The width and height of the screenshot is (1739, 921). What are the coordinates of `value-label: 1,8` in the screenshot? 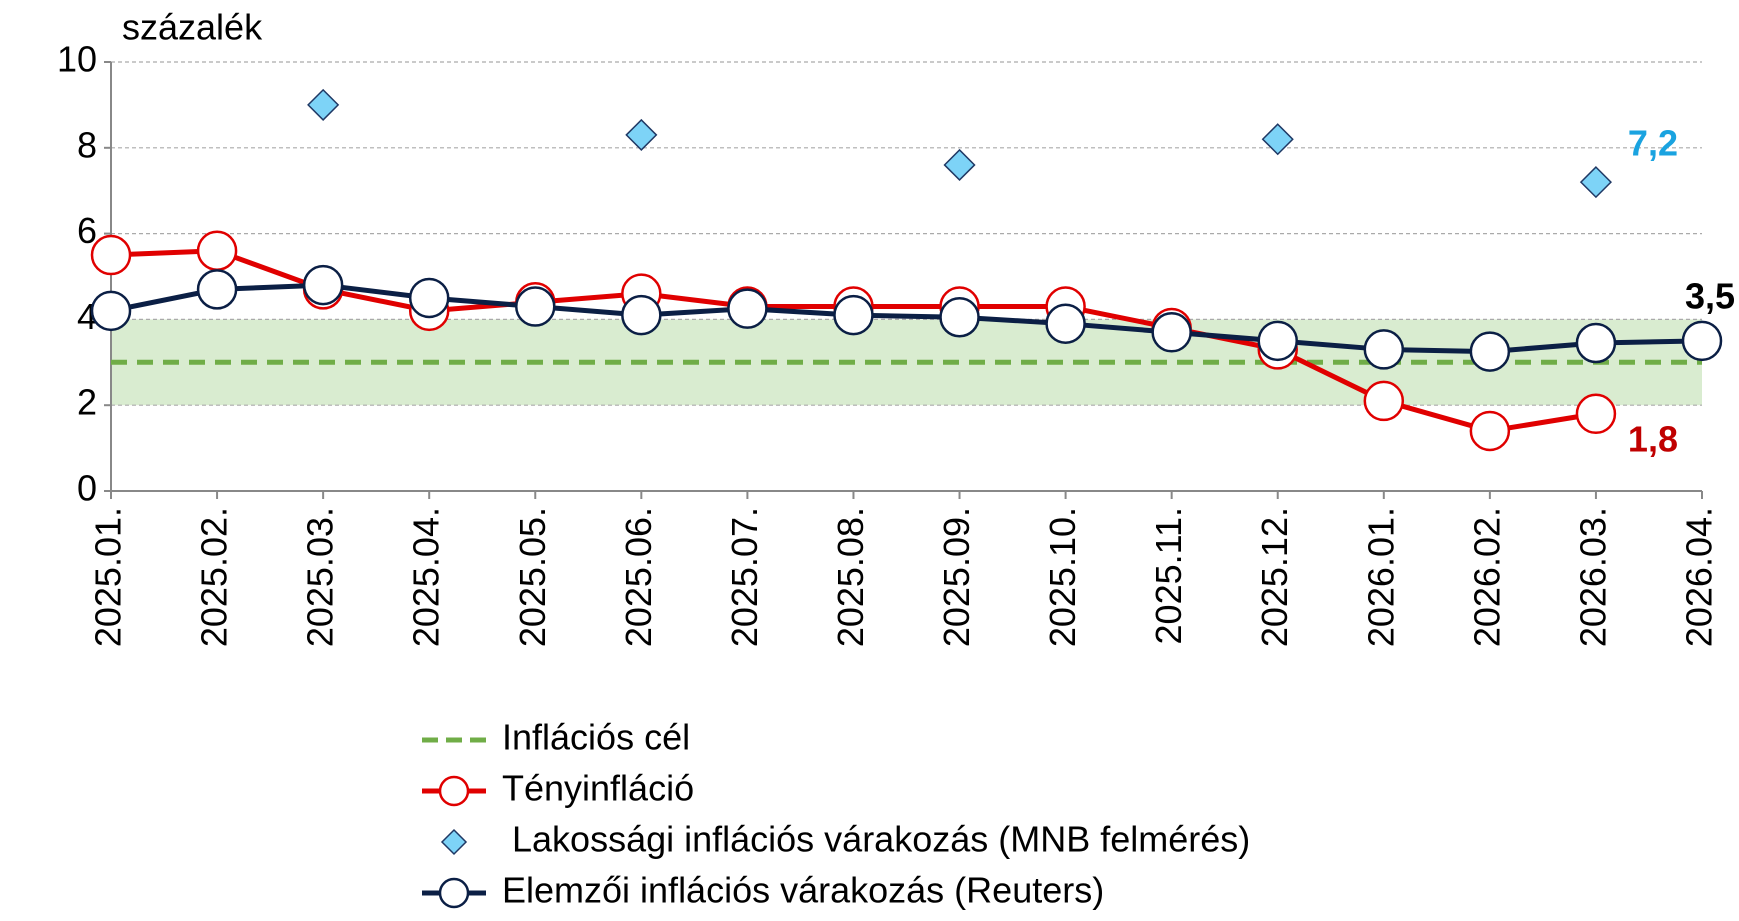 It's located at (1653, 438).